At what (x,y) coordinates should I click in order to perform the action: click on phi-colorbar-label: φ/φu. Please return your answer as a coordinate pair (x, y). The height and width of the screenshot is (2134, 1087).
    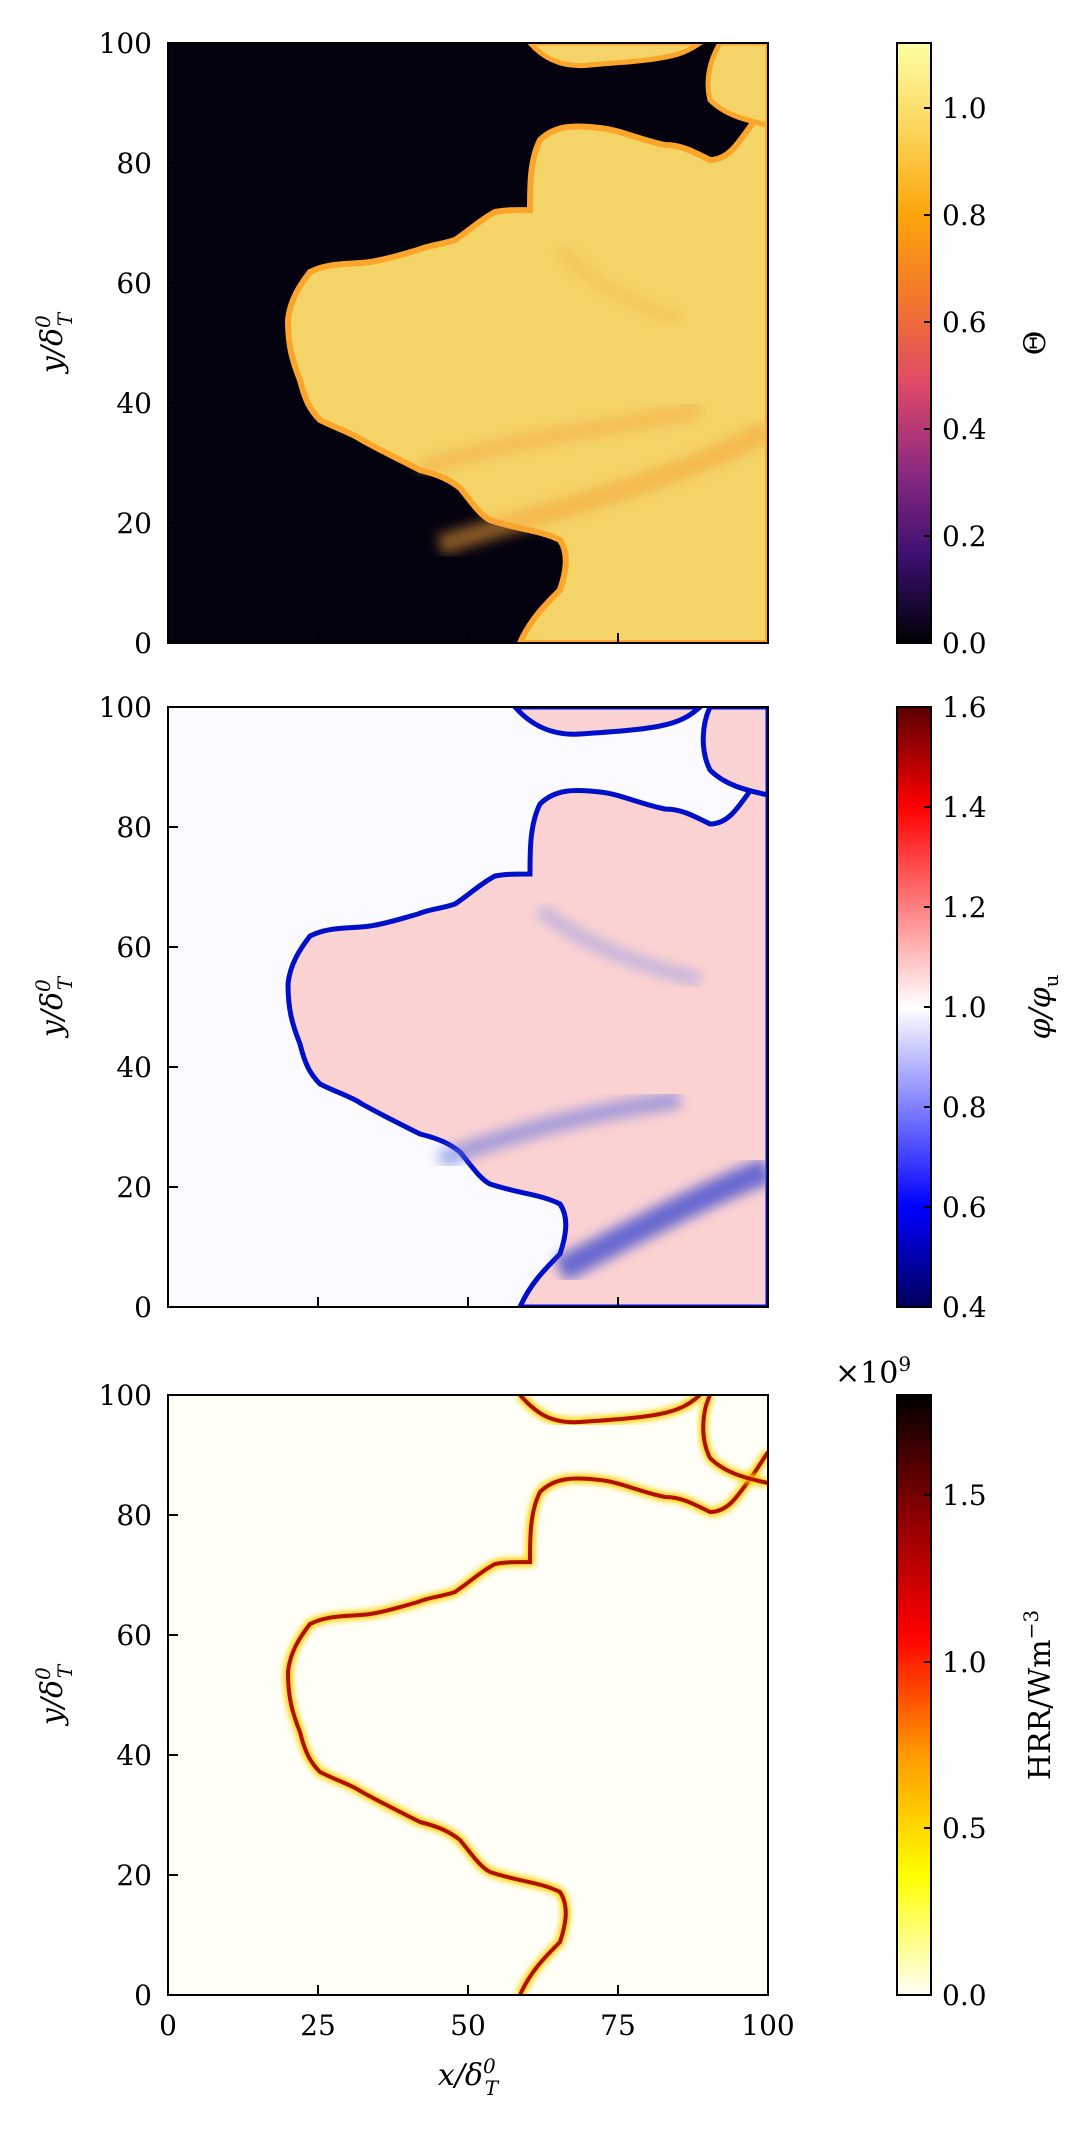
    Looking at the image, I should click on (1043, 1006).